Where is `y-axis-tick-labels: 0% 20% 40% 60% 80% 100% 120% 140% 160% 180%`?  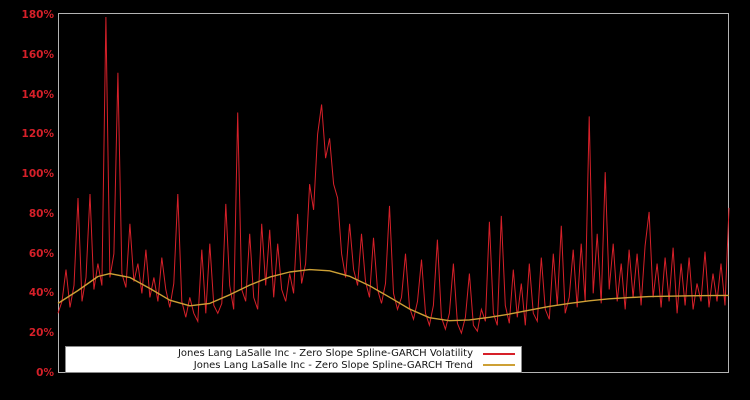
y-axis-tick-labels: 0% 20% 40% 60% 80% 100% 120% 140% 160% 180% is located at coordinates (27, 200).